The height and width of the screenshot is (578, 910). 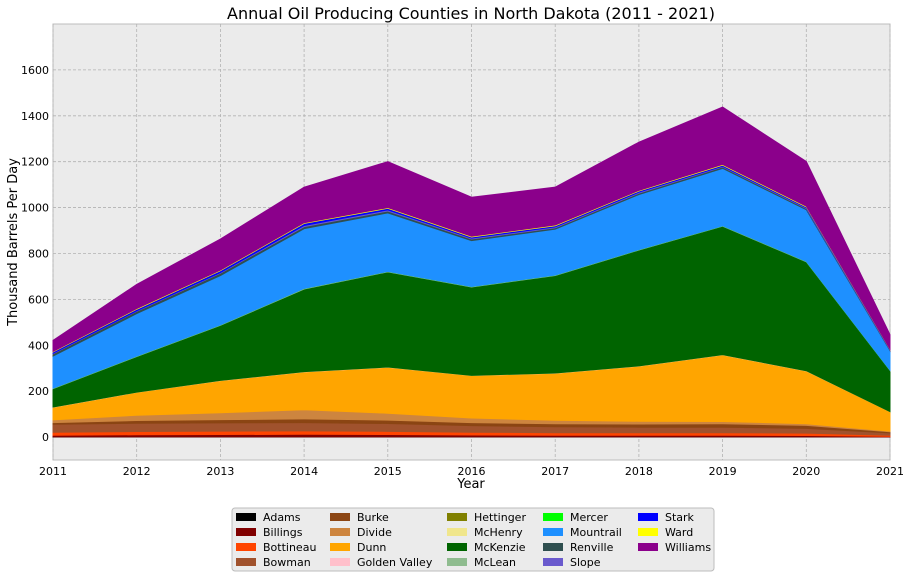 I want to click on legend-label-williams: Williams, so click(x=688, y=547).